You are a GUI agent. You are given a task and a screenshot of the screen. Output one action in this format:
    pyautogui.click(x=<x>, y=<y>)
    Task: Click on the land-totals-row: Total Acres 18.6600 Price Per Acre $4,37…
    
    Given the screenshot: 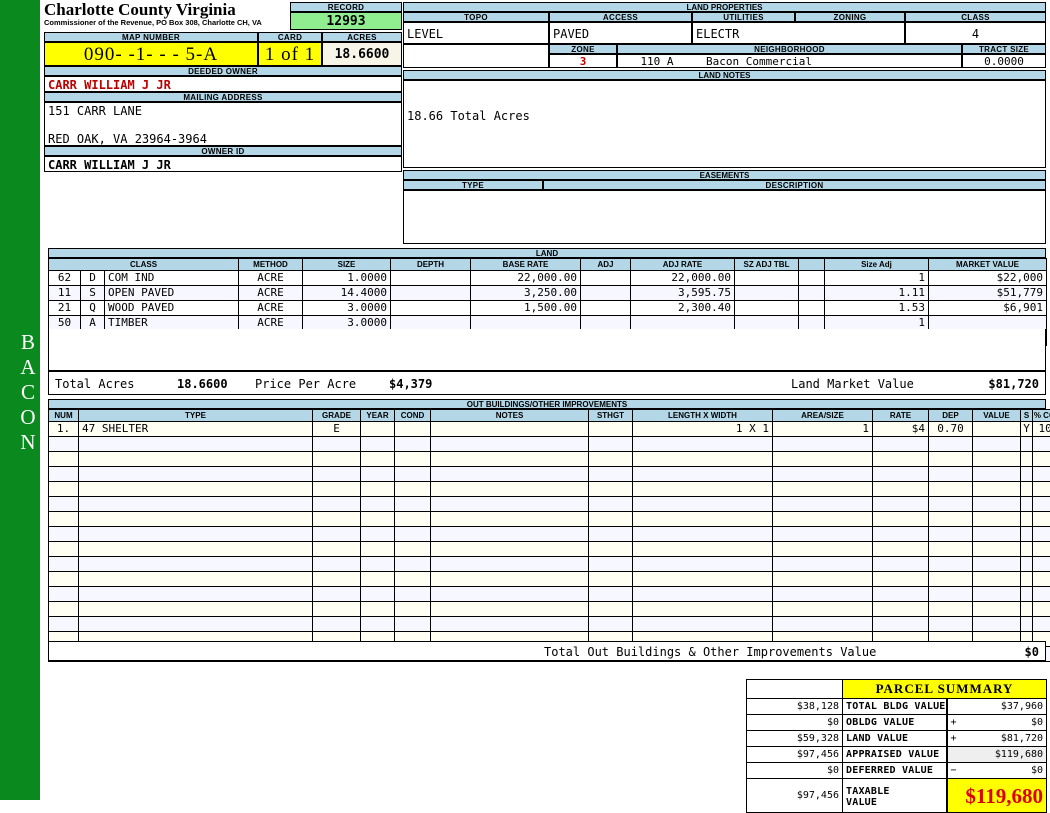 What is the action you would take?
    pyautogui.click(x=547, y=383)
    